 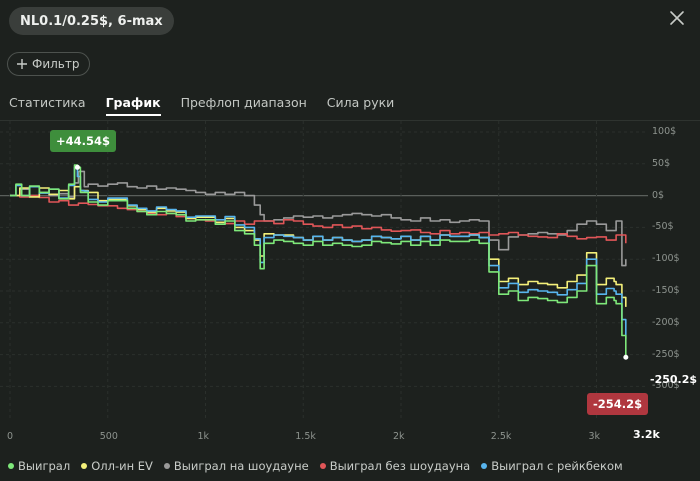 I want to click on tab-graph: График, so click(x=133, y=105).